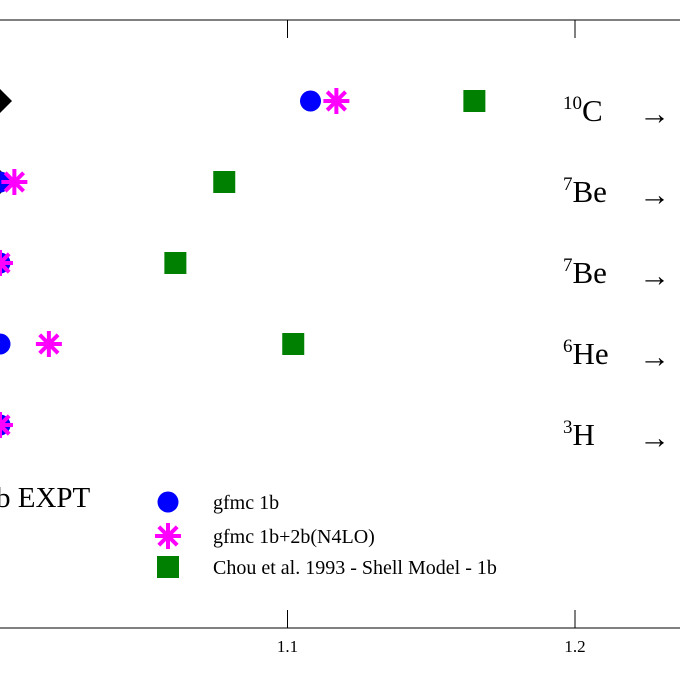 The width and height of the screenshot is (680, 680). I want to click on gfmc_1b-point-he6, so click(5, 344).